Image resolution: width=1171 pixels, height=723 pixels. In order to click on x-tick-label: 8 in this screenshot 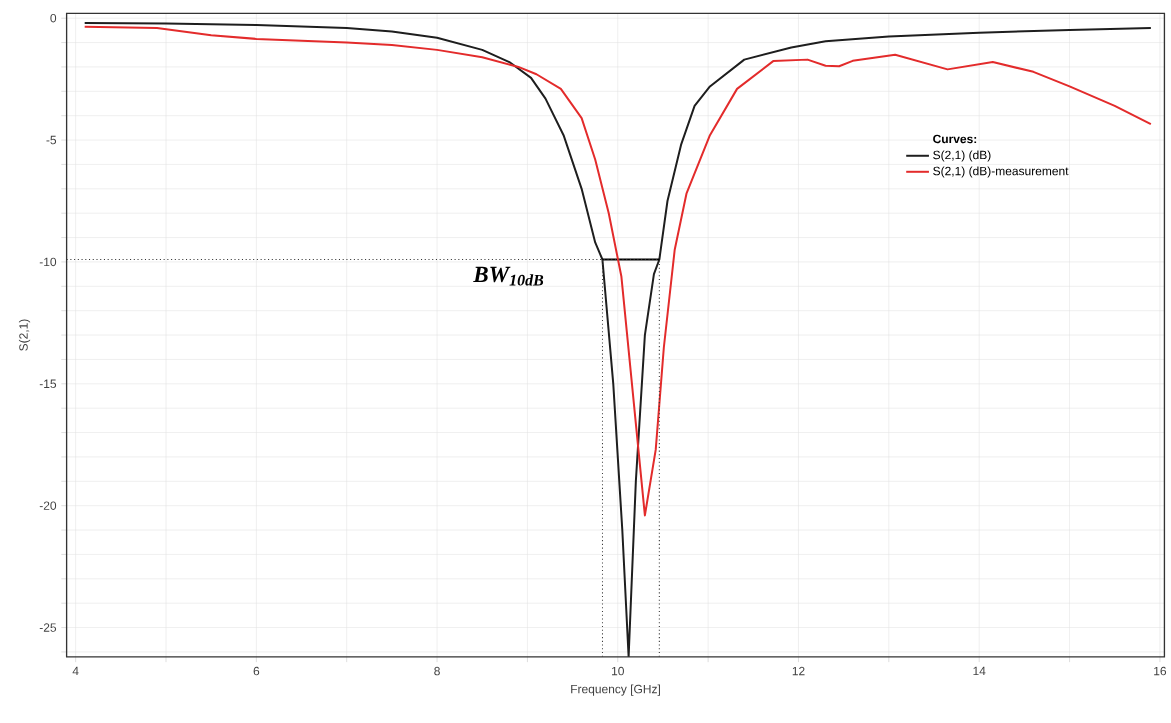, I will do `click(437, 671)`.